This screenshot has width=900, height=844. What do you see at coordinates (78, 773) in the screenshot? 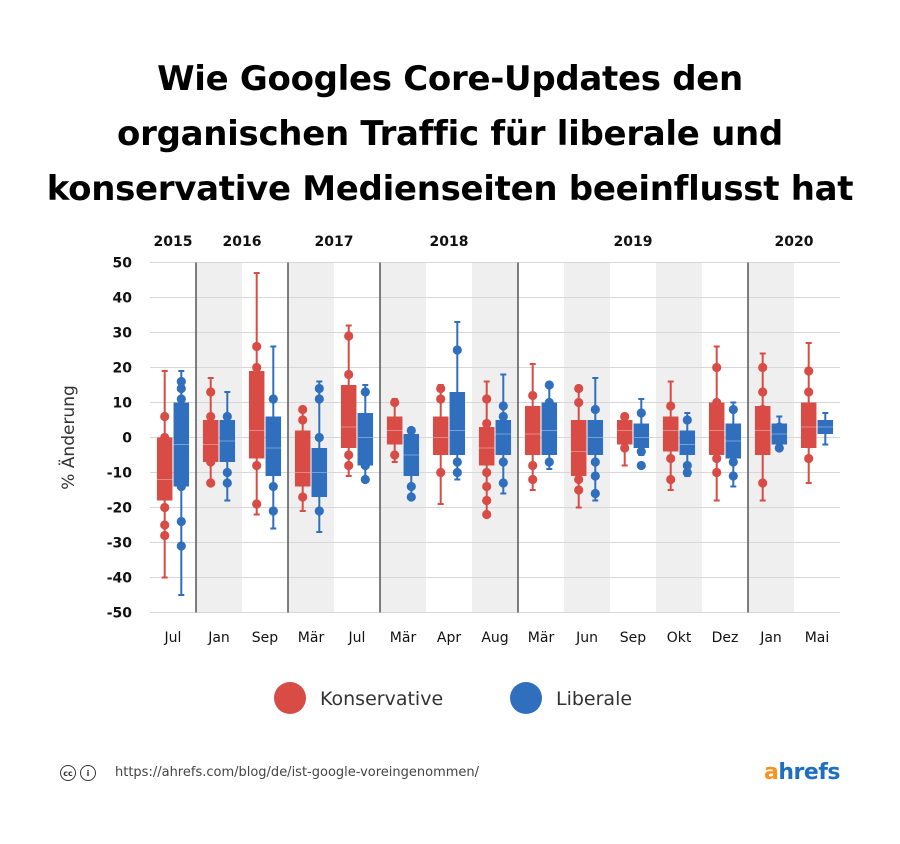
I see `license-icons: cc i` at bounding box center [78, 773].